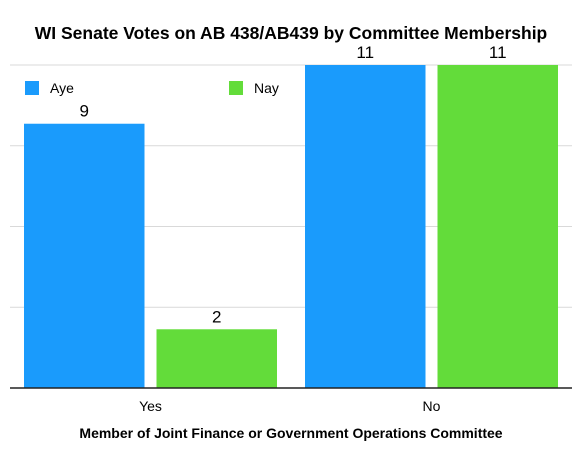 The image size is (582, 460). I want to click on bar-aye-no, so click(365, 226).